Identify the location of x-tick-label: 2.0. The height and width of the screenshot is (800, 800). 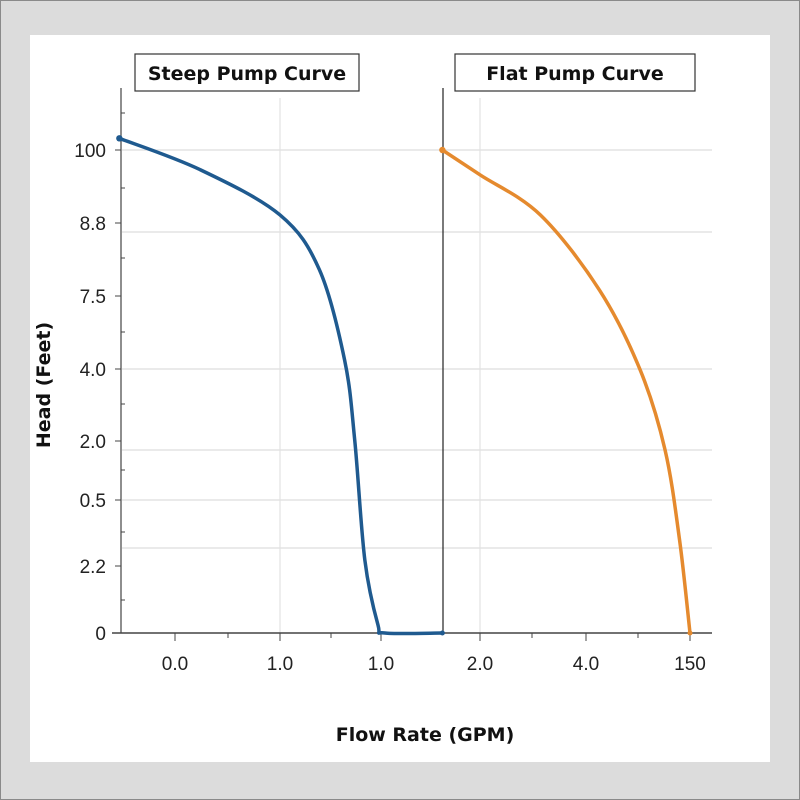
(480, 664).